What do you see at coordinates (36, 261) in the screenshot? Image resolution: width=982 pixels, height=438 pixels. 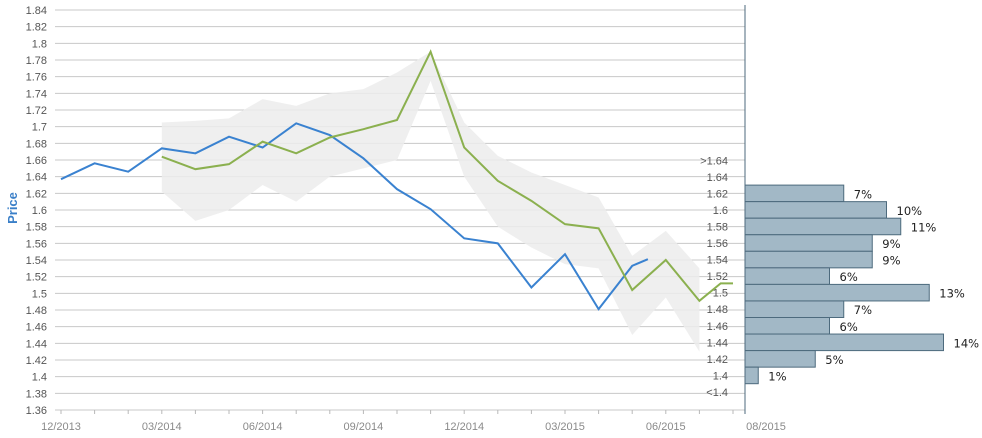 I see `y-tick-label: 1.54` at bounding box center [36, 261].